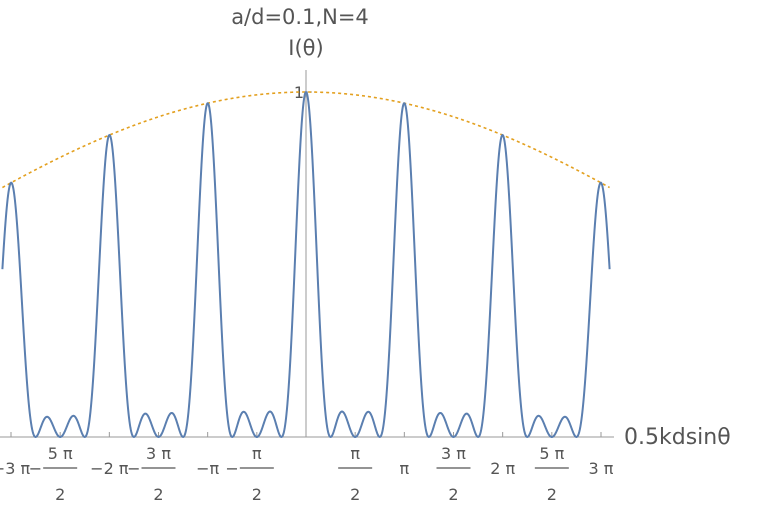 This screenshot has height=528, width=763. Describe the element at coordinates (15, 468) in the screenshot. I see `x-tick-label: −3 π` at that location.